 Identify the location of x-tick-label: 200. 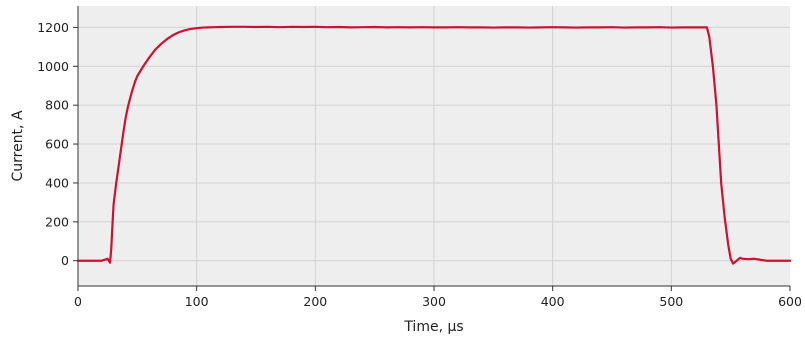
(315, 301).